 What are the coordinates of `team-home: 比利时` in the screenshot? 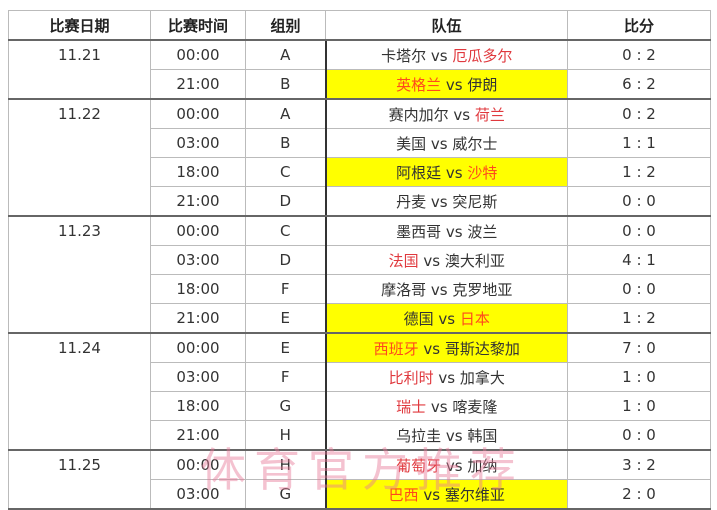 It's located at (411, 377).